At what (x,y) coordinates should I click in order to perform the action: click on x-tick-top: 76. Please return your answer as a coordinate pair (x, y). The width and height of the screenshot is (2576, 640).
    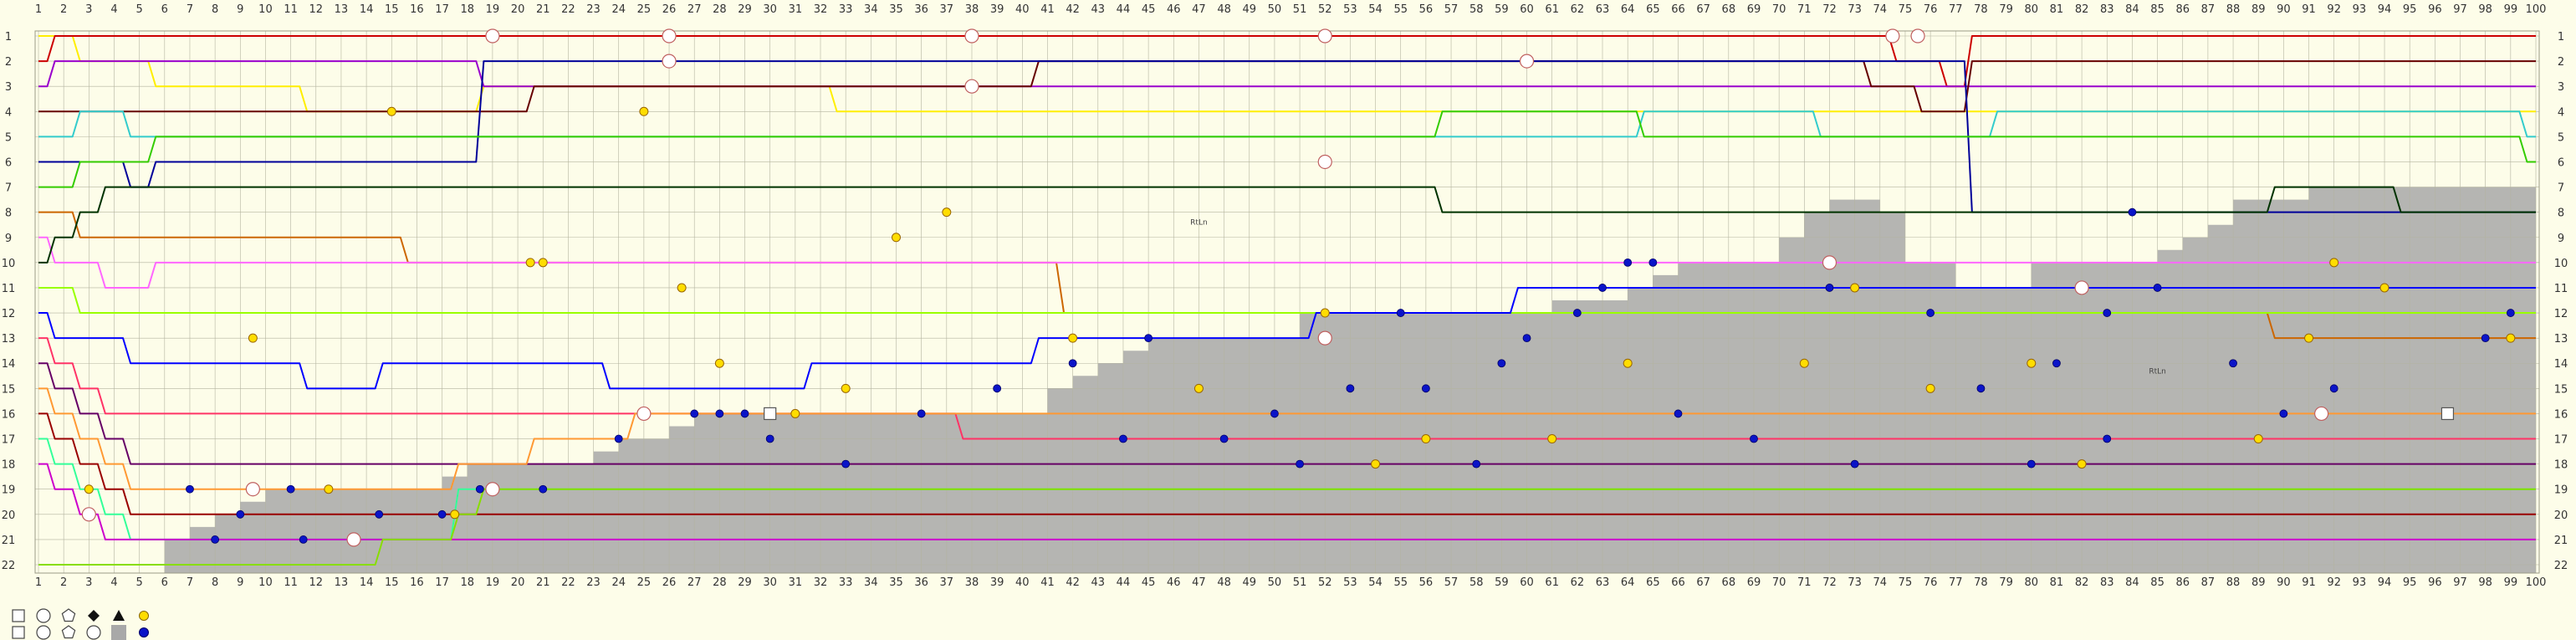
    Looking at the image, I should click on (1931, 9).